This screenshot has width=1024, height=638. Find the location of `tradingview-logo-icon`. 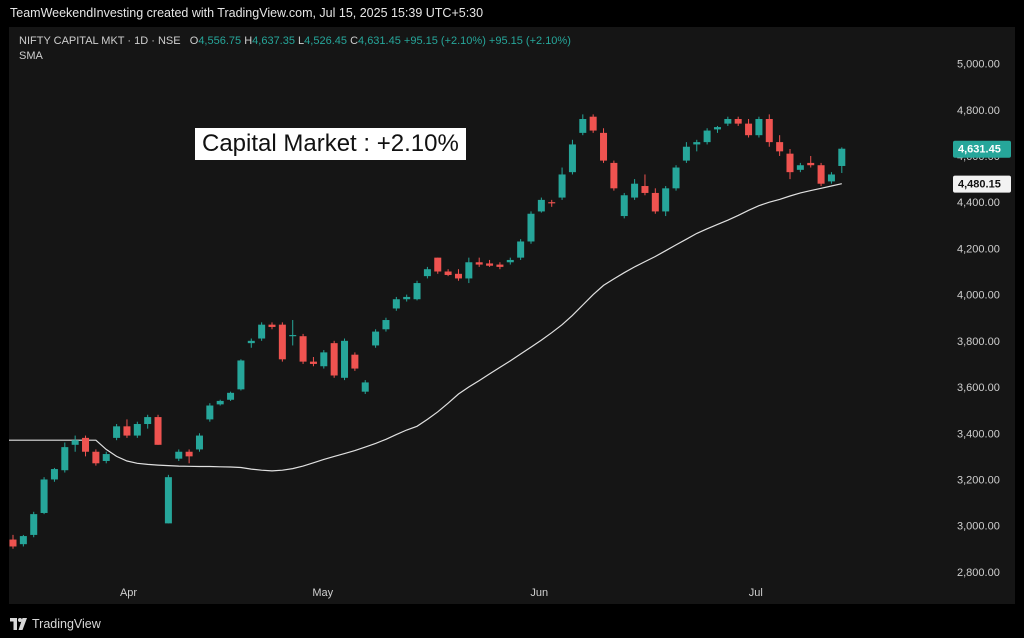

tradingview-logo-icon is located at coordinates (18, 624).